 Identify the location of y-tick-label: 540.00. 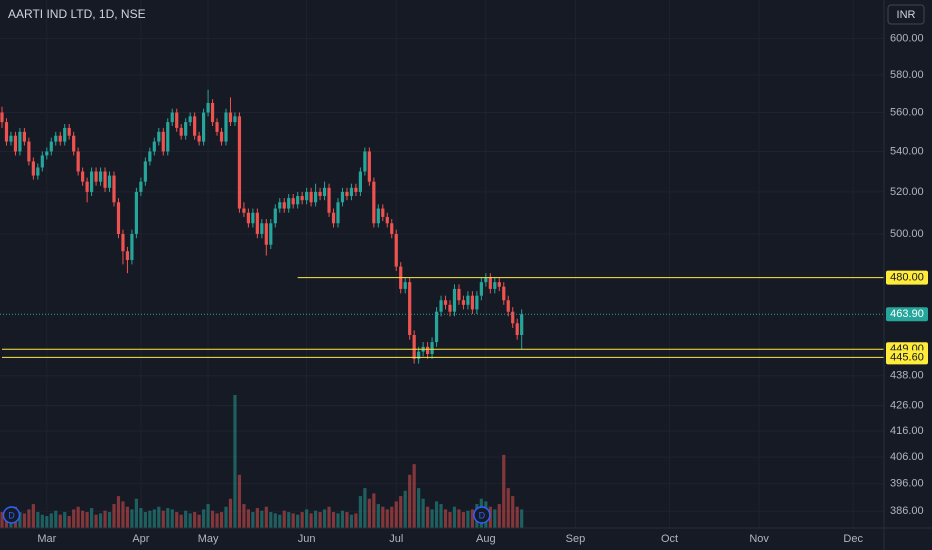
(907, 151).